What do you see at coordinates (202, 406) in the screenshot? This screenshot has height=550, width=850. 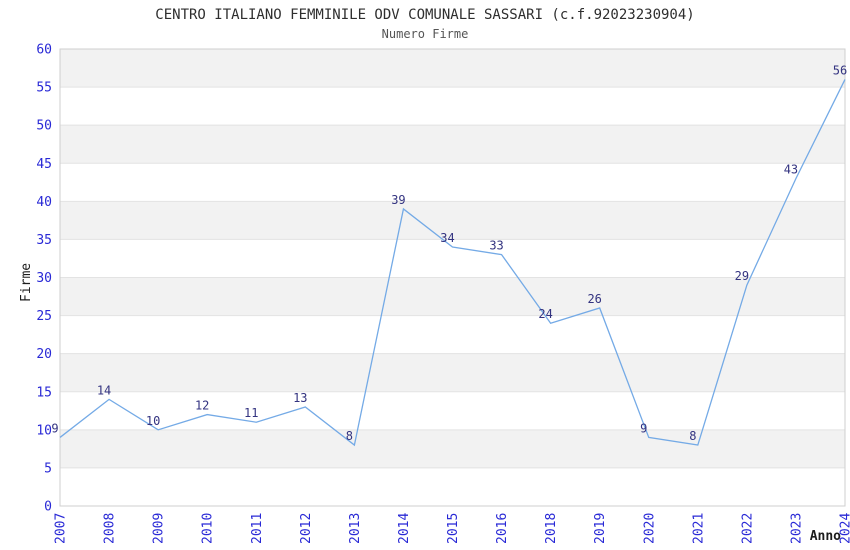 I see `data-point-label: 12` at bounding box center [202, 406].